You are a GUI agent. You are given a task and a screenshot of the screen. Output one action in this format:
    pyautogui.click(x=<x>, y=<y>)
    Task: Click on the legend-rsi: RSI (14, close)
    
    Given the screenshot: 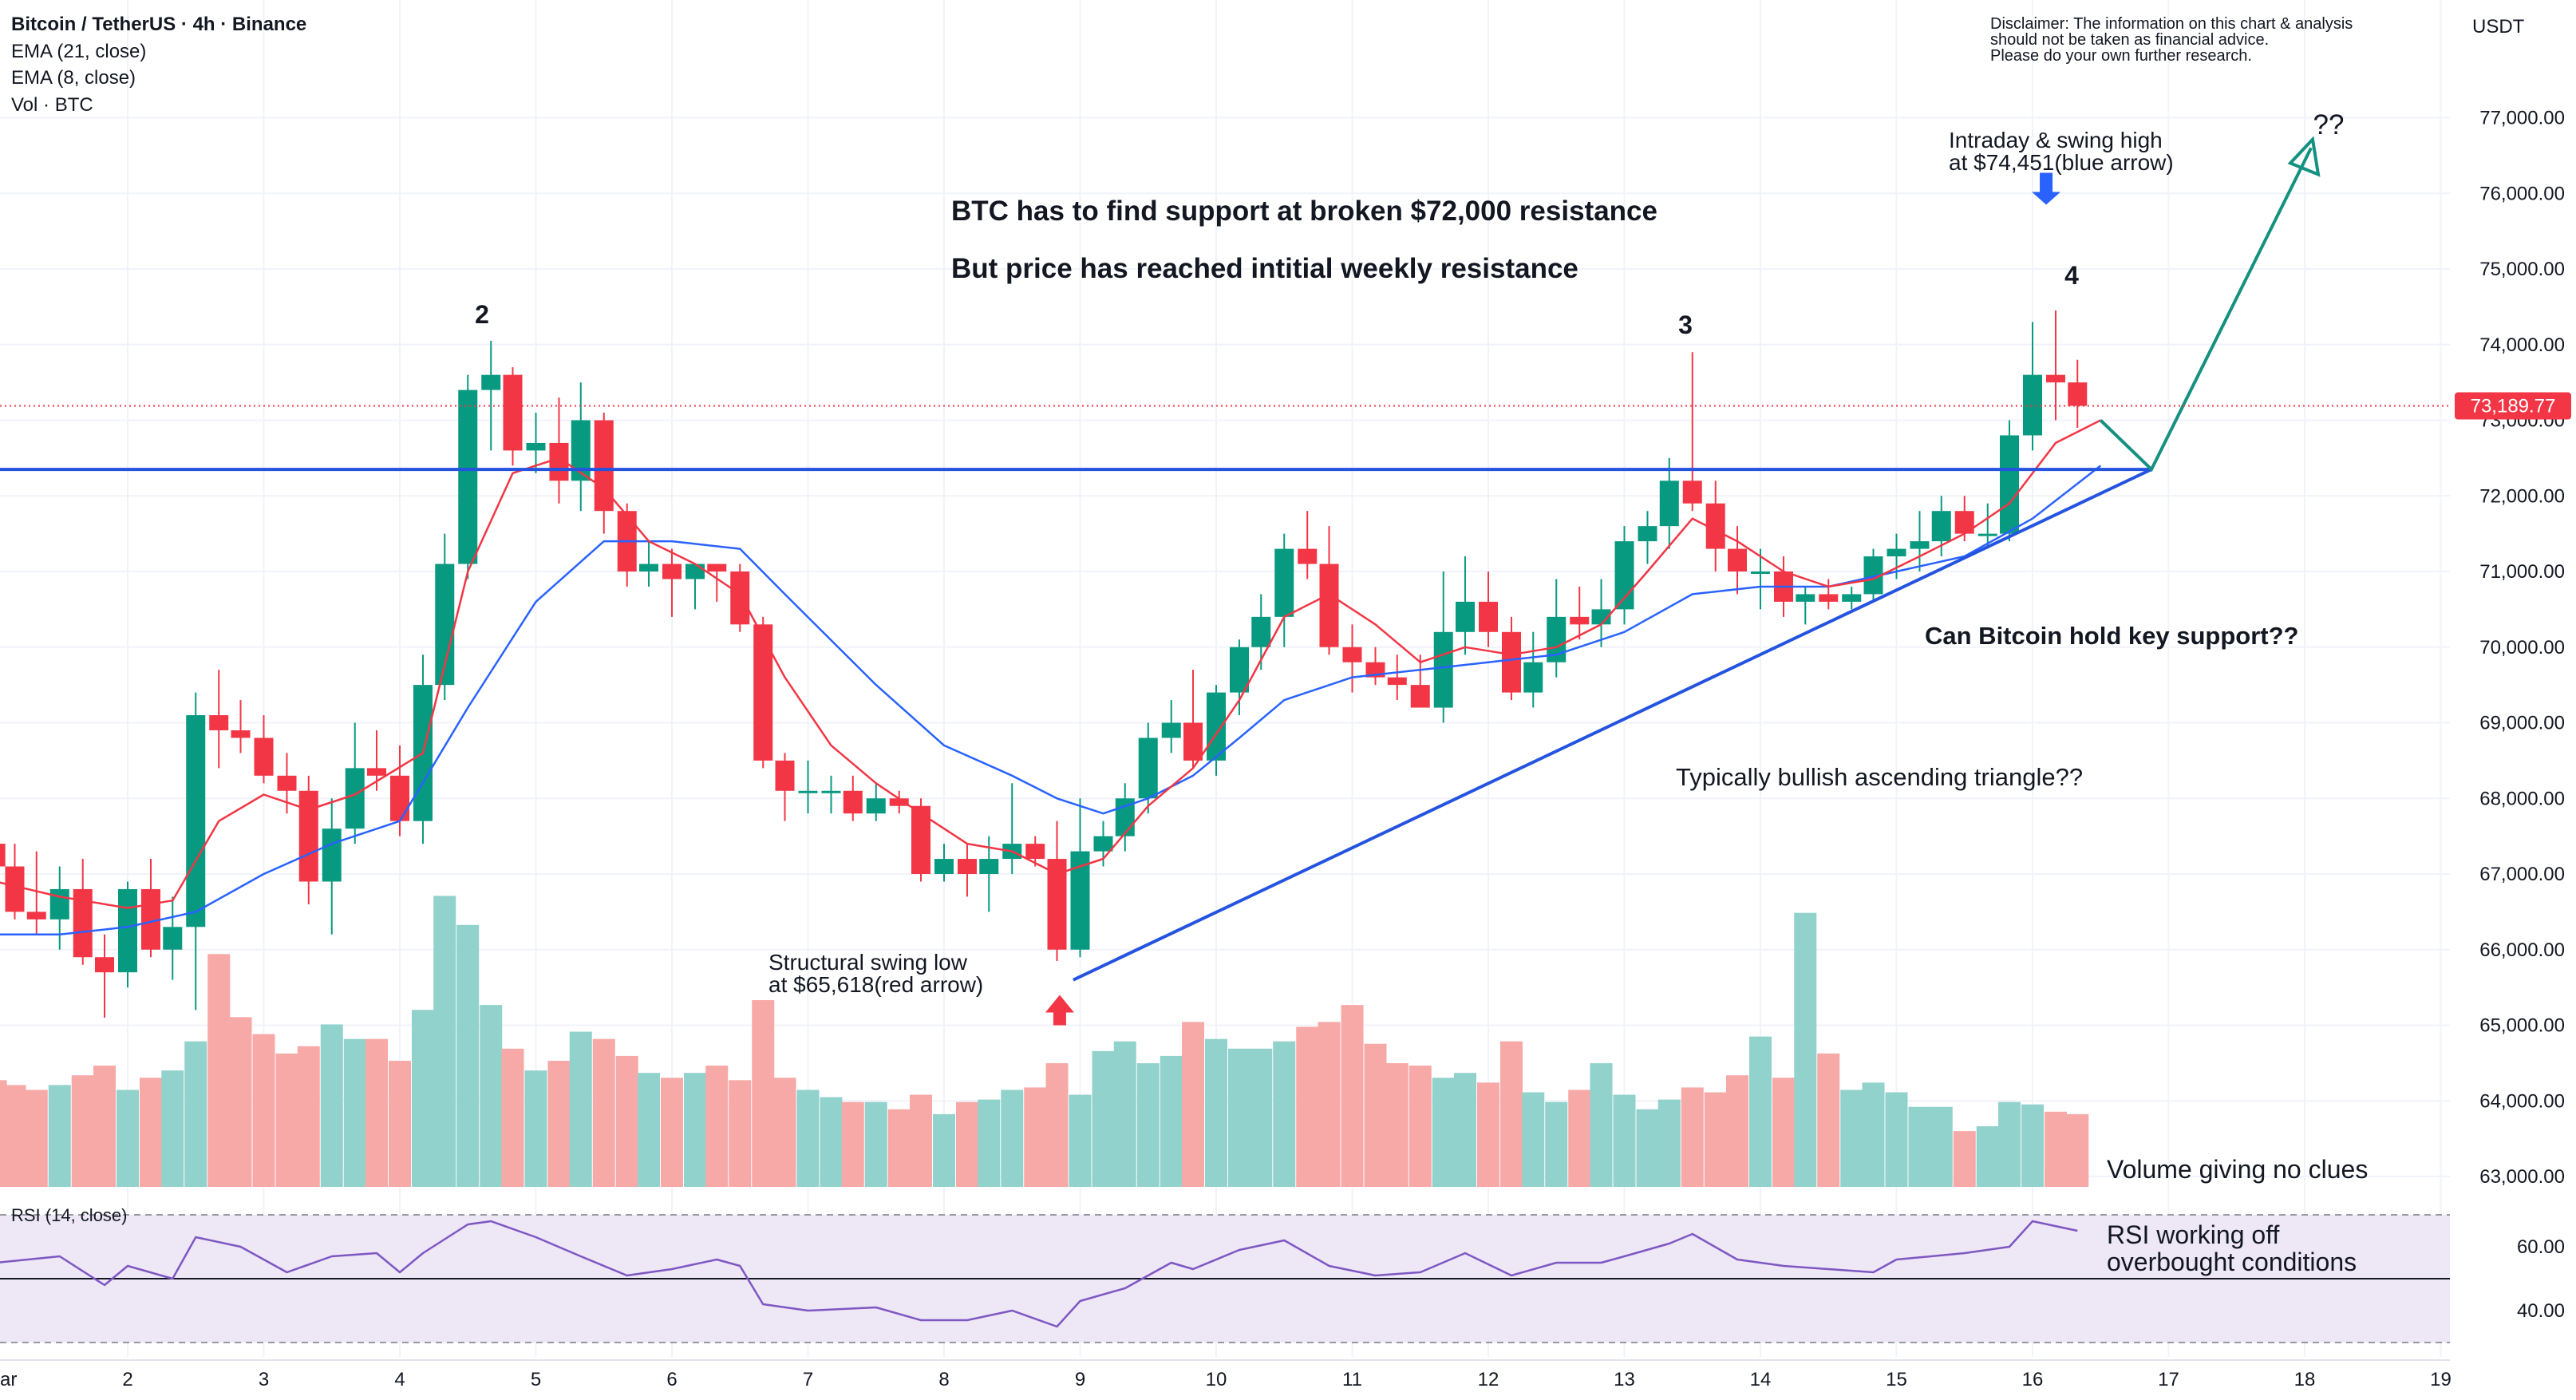 What is the action you would take?
    pyautogui.click(x=69, y=1215)
    